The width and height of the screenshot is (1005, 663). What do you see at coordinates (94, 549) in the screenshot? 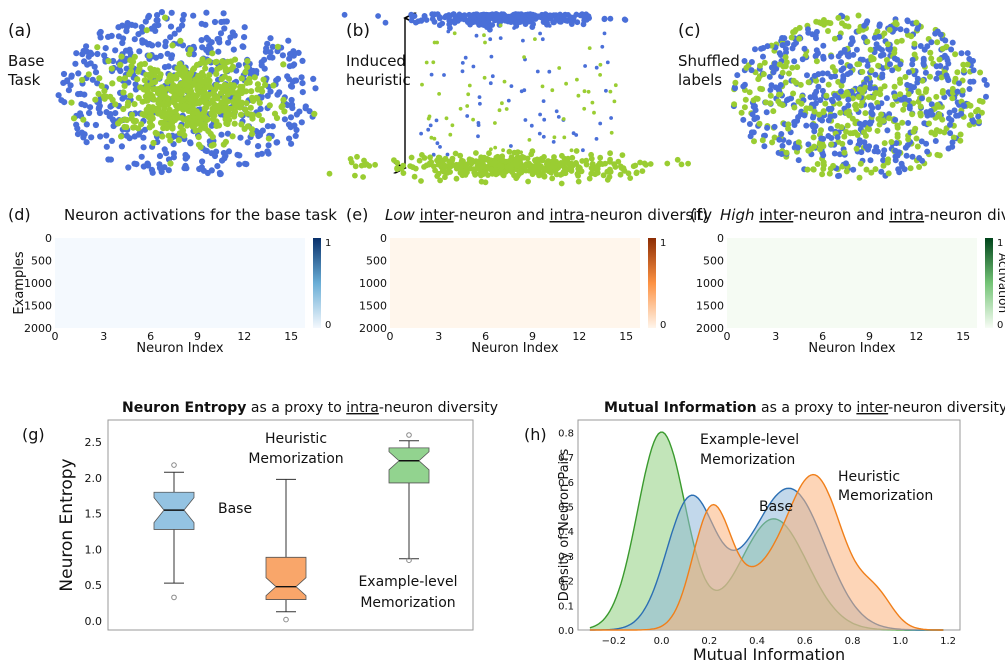
I see `ytick-label: 1.0` at bounding box center [94, 549].